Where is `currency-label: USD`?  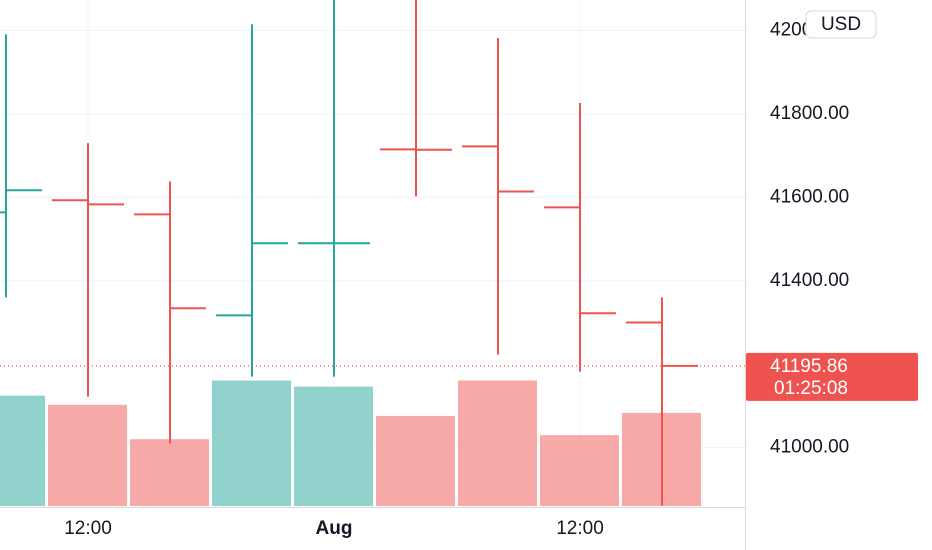 currency-label: USD is located at coordinates (841, 24).